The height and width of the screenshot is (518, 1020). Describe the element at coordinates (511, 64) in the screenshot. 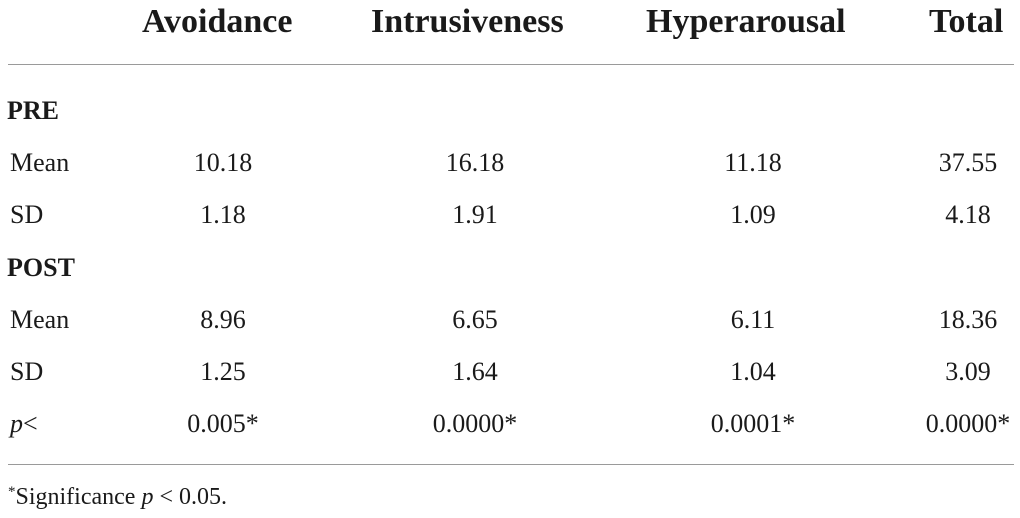

I see `header-rule` at that location.